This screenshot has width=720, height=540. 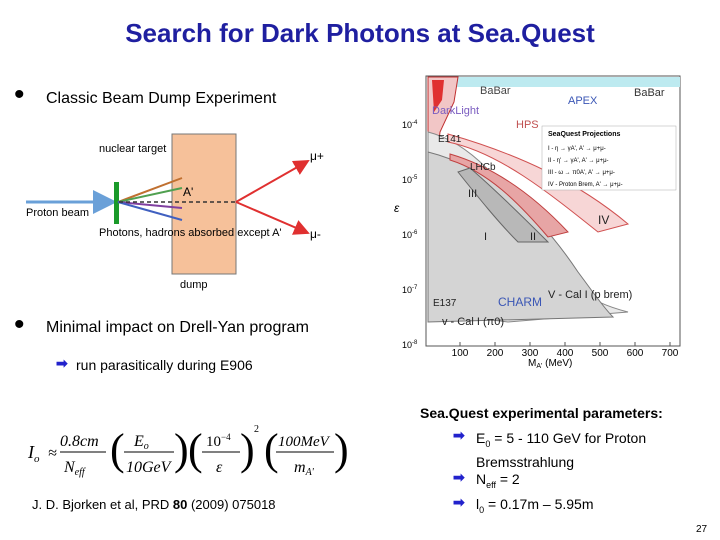 I want to click on x-tick-label: 400, so click(x=565, y=353).